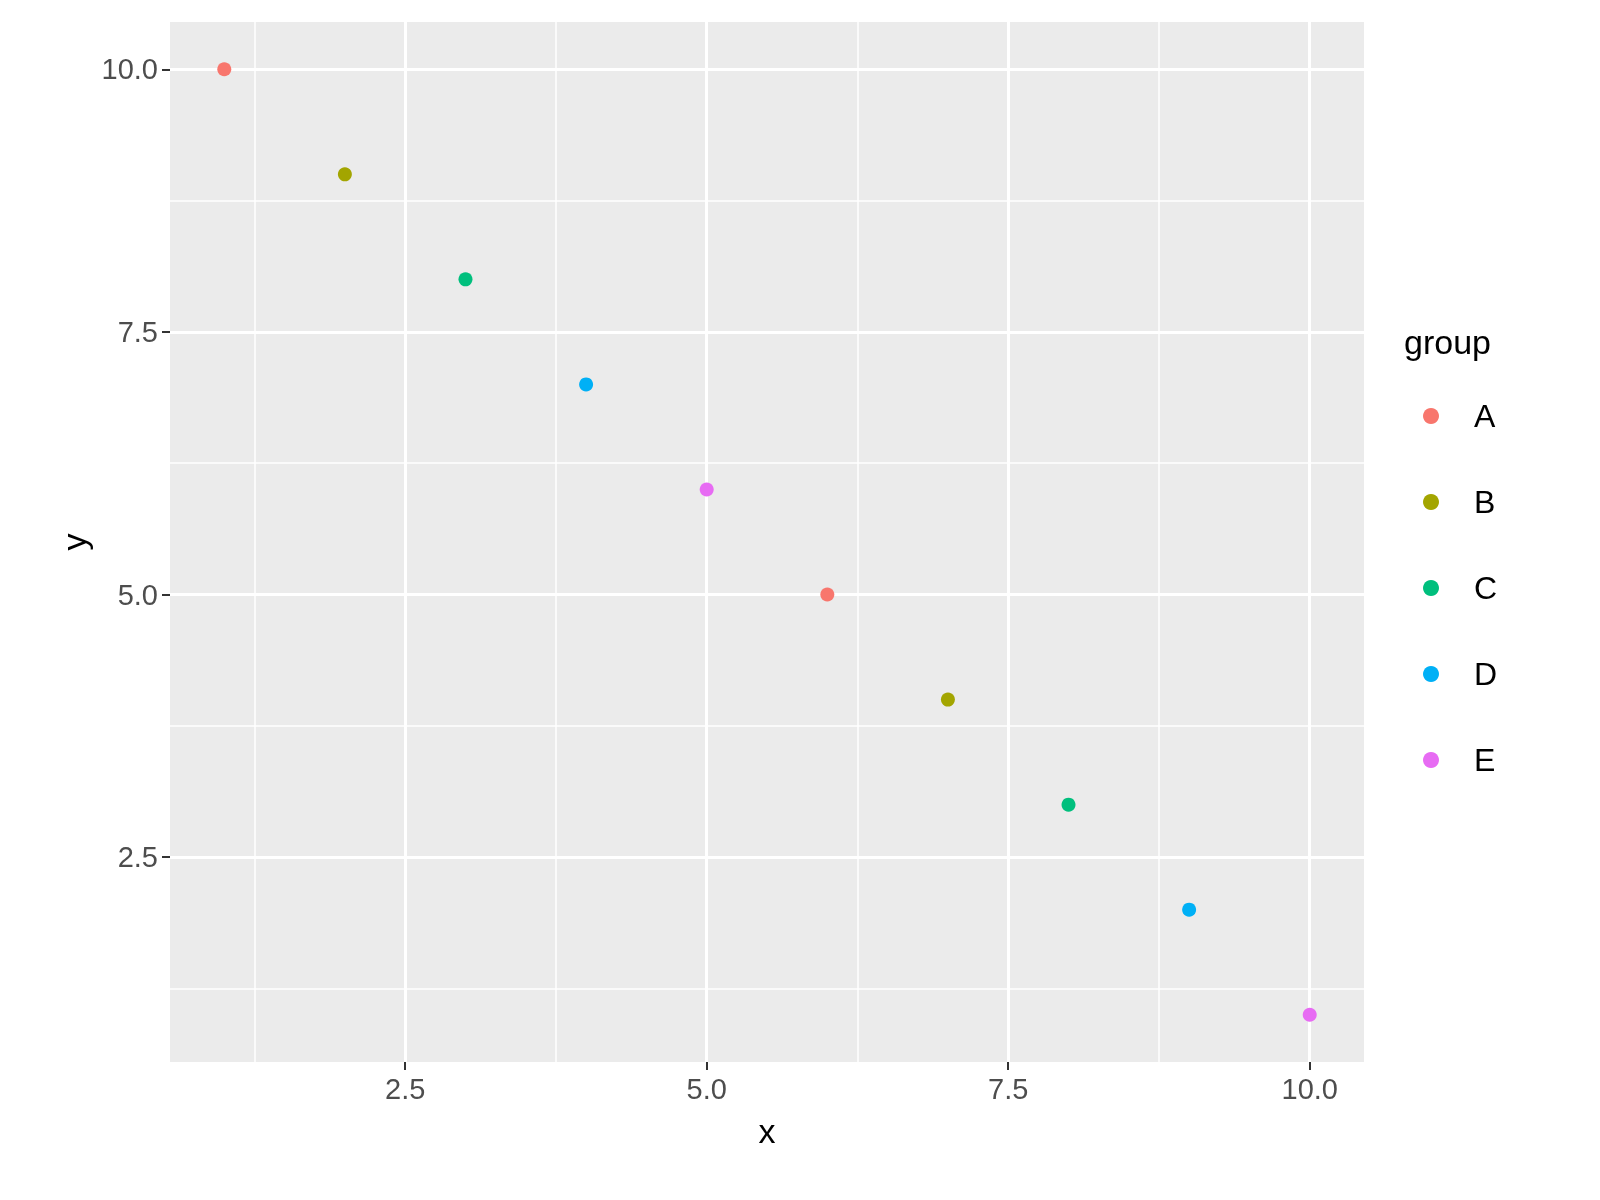 This screenshot has height=1200, width=1600. What do you see at coordinates (1486, 588) in the screenshot?
I see `legend-label: C` at bounding box center [1486, 588].